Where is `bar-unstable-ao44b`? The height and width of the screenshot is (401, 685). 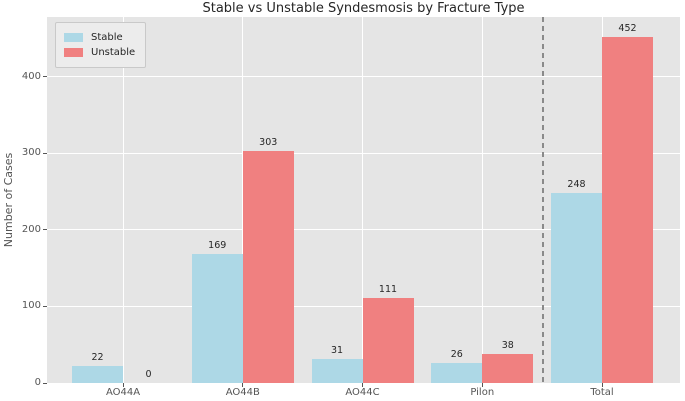
bar-unstable-ao44b is located at coordinates (268, 267).